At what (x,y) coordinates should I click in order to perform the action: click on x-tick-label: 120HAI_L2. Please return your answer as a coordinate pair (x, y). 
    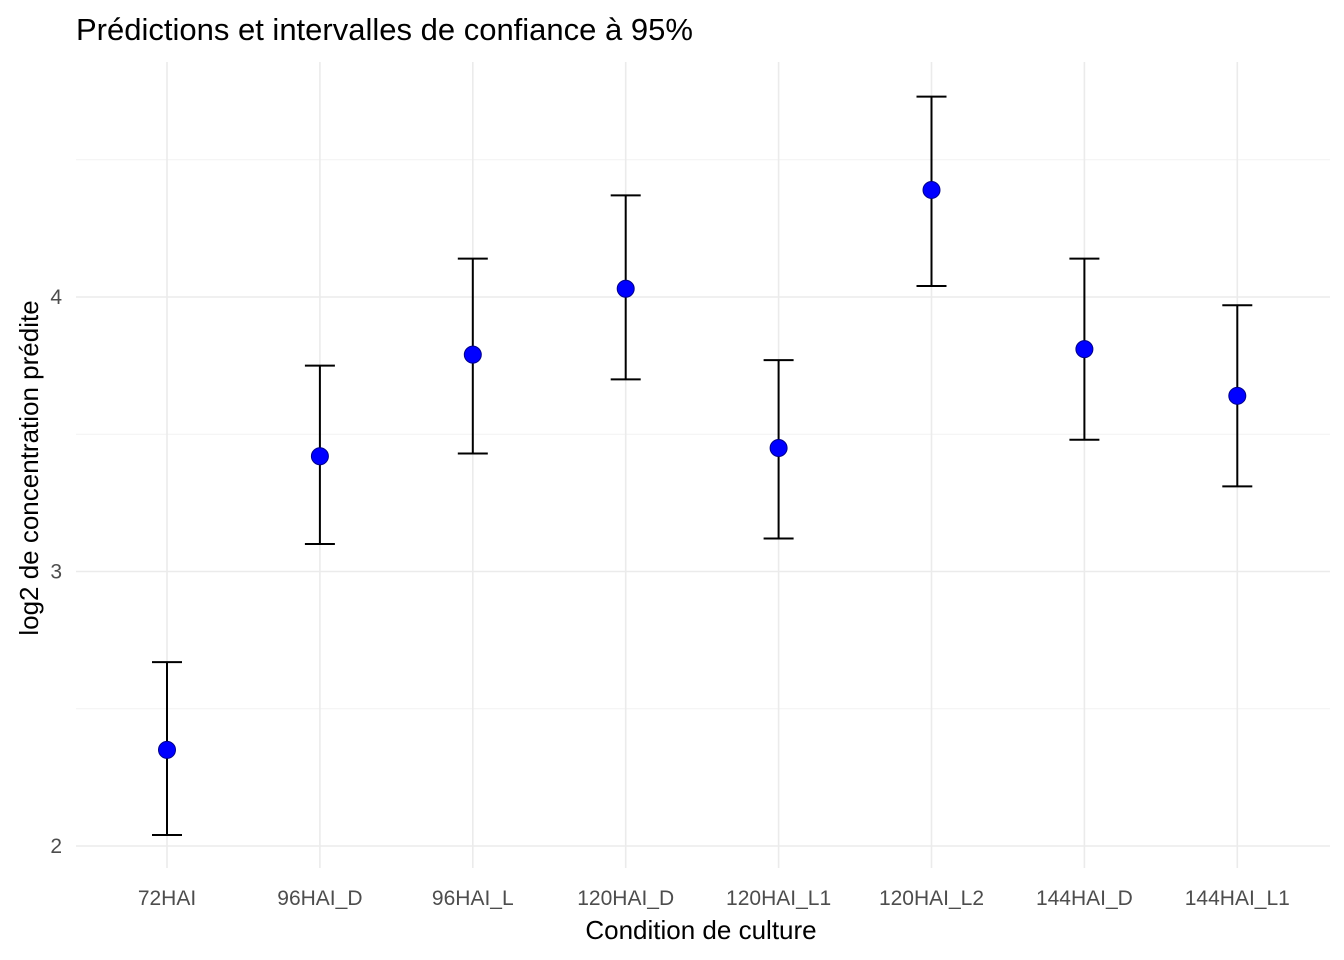
    Looking at the image, I should click on (931, 898).